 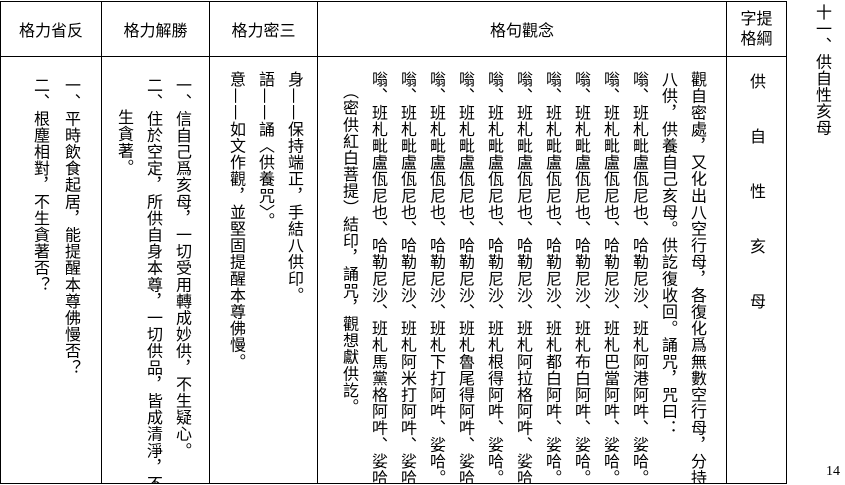 What do you see at coordinates (56, 280) in the screenshot?
I see `reflection-text: 一、平時飲食起居，能提醒本尊佛慢否？ 二、根塵相對，不生貪著否？` at bounding box center [56, 280].